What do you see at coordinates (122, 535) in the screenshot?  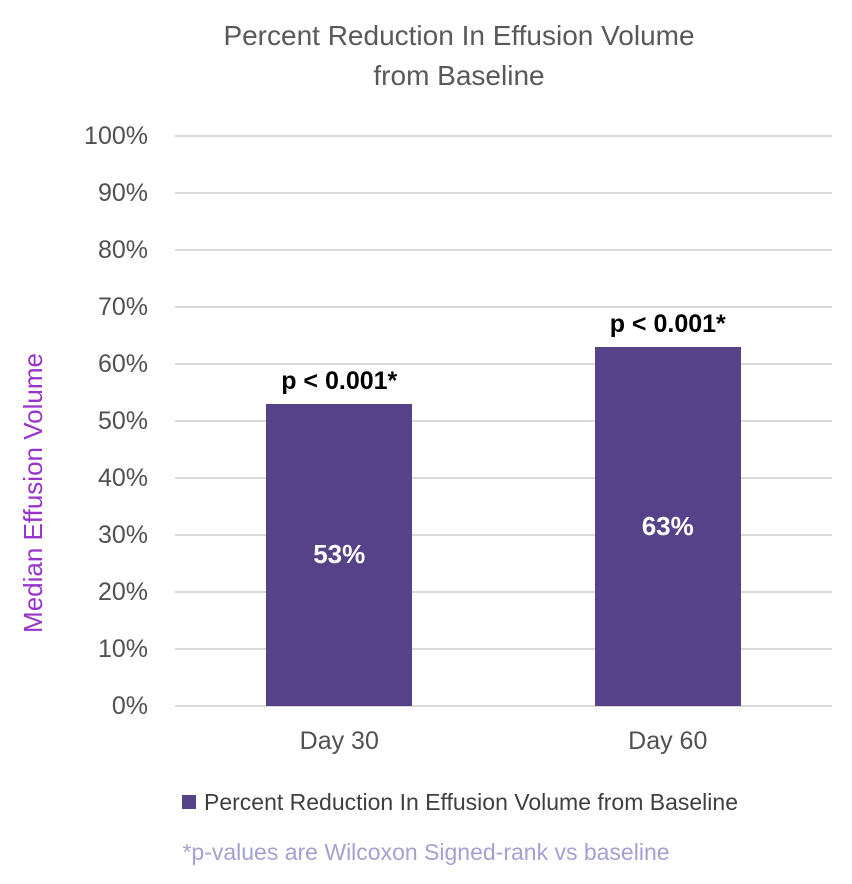 I see `y-tick-label-30-: 30%` at bounding box center [122, 535].